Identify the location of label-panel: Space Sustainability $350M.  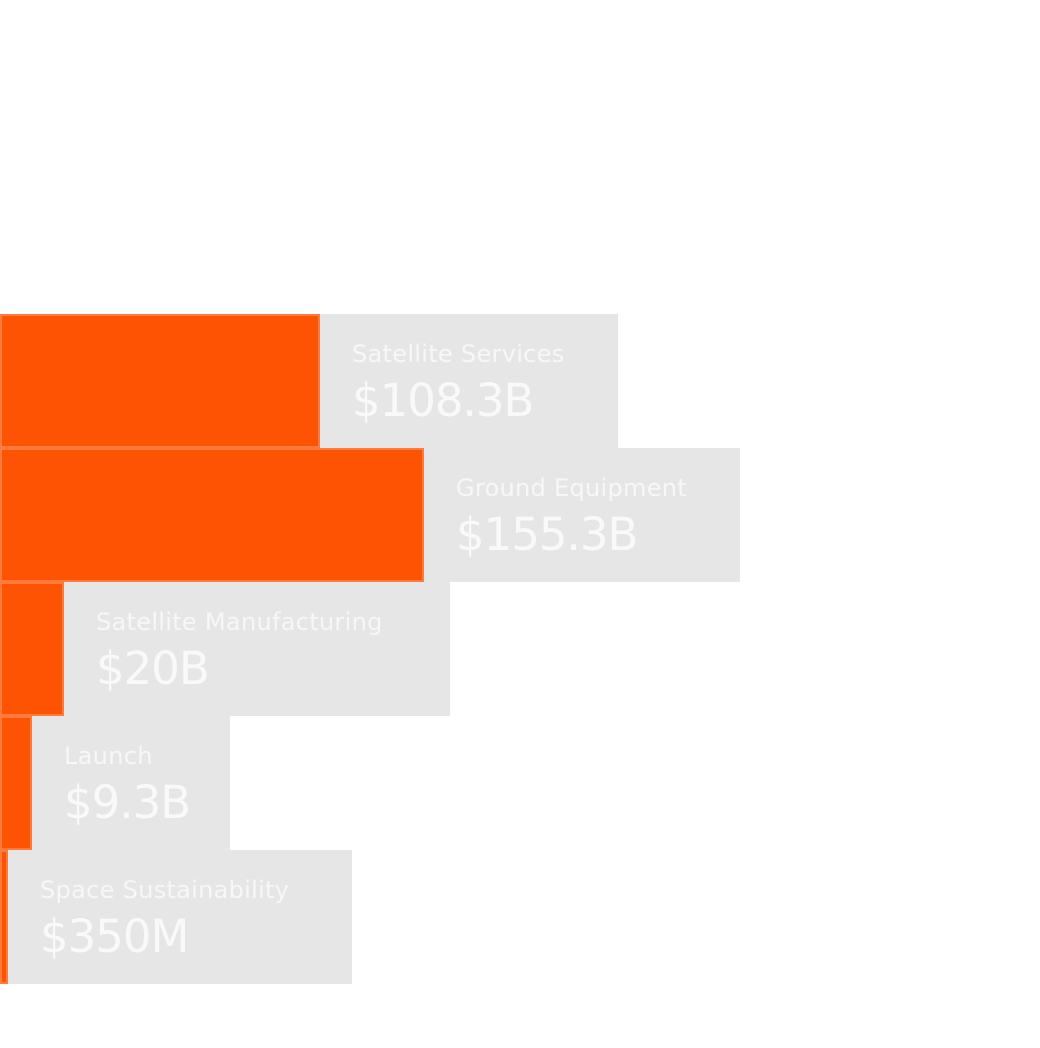
(180, 917).